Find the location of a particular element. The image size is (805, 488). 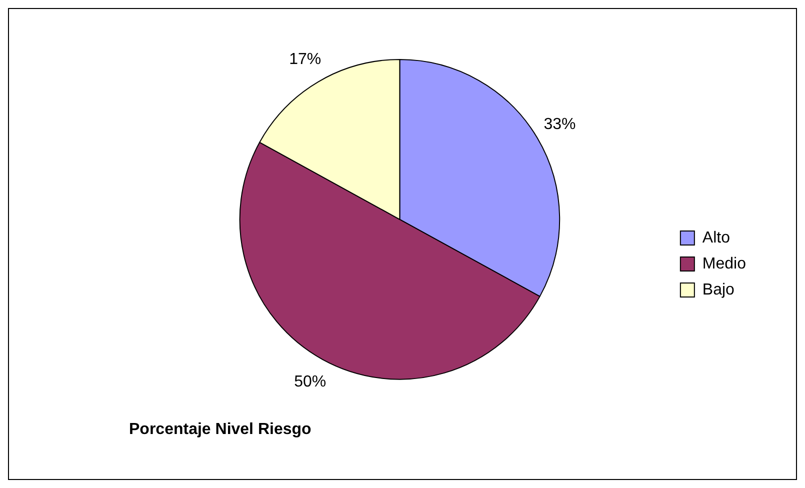

text: Porcentaje Nivel Riesgo is located at coordinates (220, 429).